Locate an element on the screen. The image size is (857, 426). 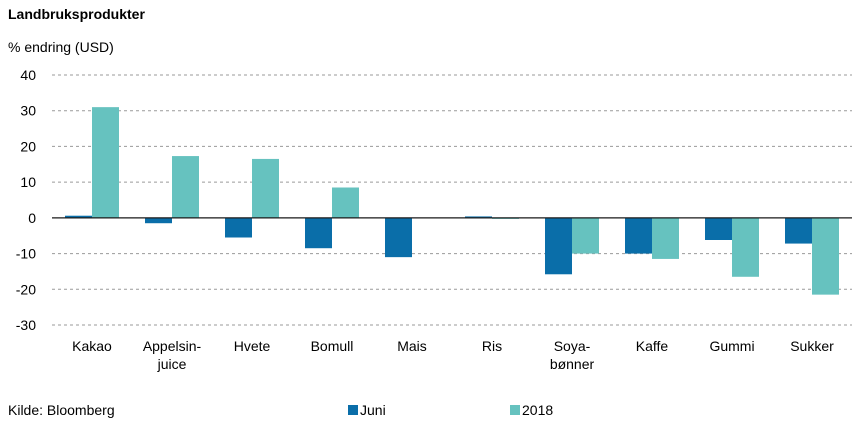
category-label: Mais is located at coordinates (412, 346).